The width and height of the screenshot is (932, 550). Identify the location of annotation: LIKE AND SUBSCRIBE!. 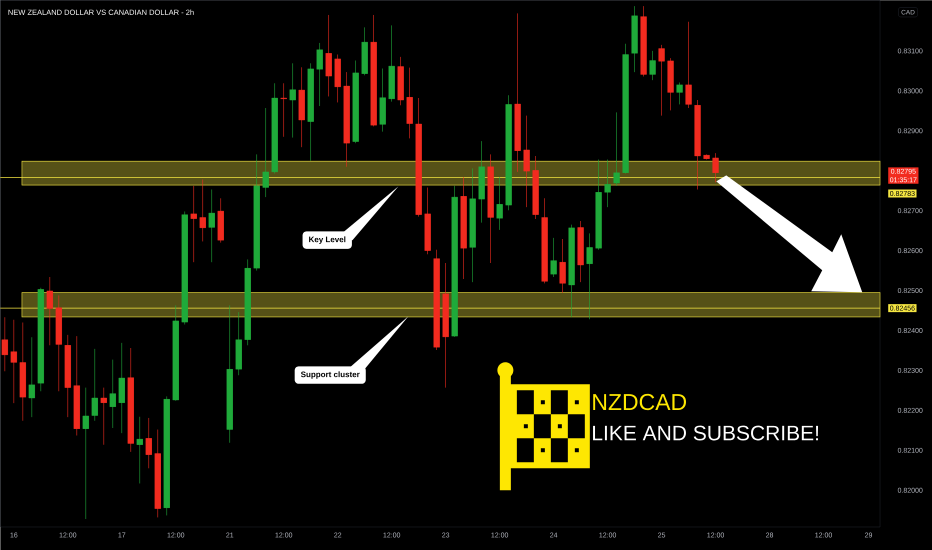
(705, 433).